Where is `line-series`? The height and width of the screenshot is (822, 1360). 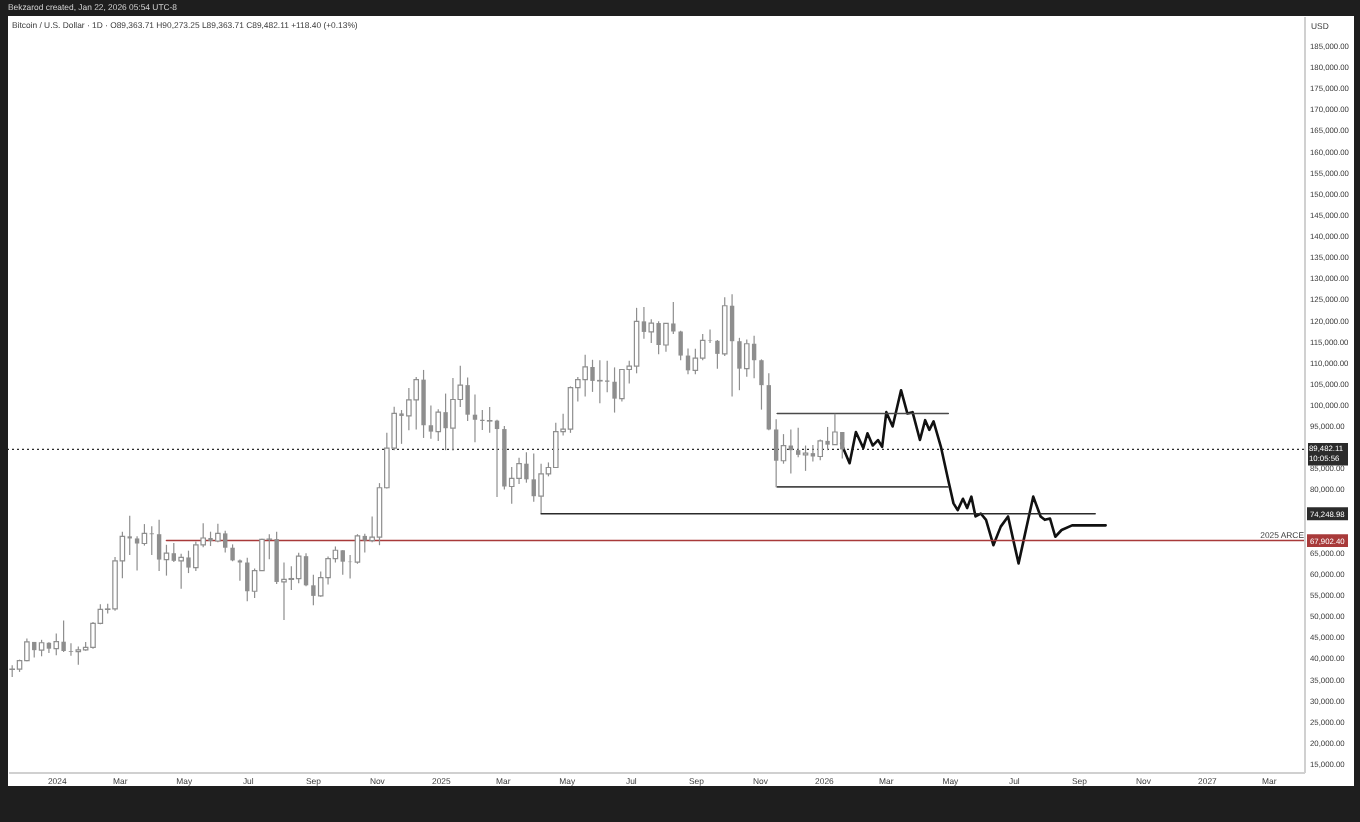 line-series is located at coordinates (973, 476).